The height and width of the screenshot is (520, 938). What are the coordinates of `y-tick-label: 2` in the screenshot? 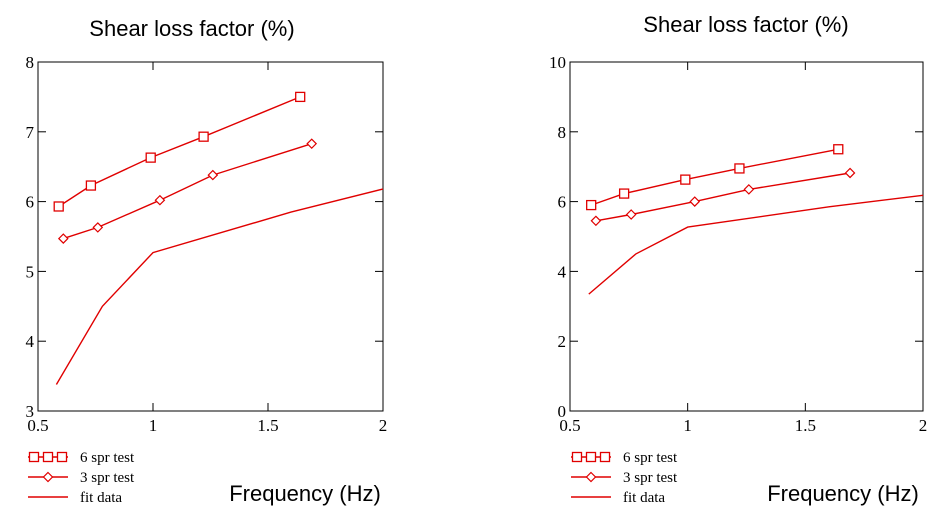 It's located at (562, 341).